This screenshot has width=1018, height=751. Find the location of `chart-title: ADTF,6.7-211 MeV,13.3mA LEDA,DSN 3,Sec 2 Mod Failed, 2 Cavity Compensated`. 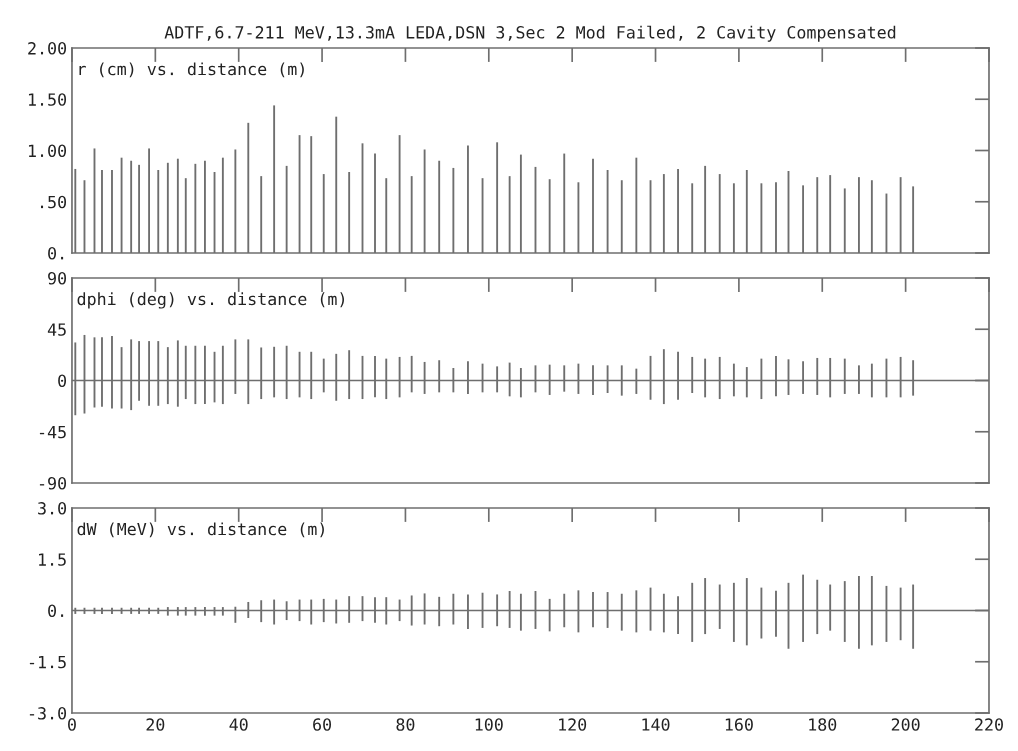

chart-title: ADTF,6.7-211 MeV,13.3mA LEDA,DSN 3,Sec 2 Mod Failed, 2 Cavity Compensated is located at coordinates (530, 33).